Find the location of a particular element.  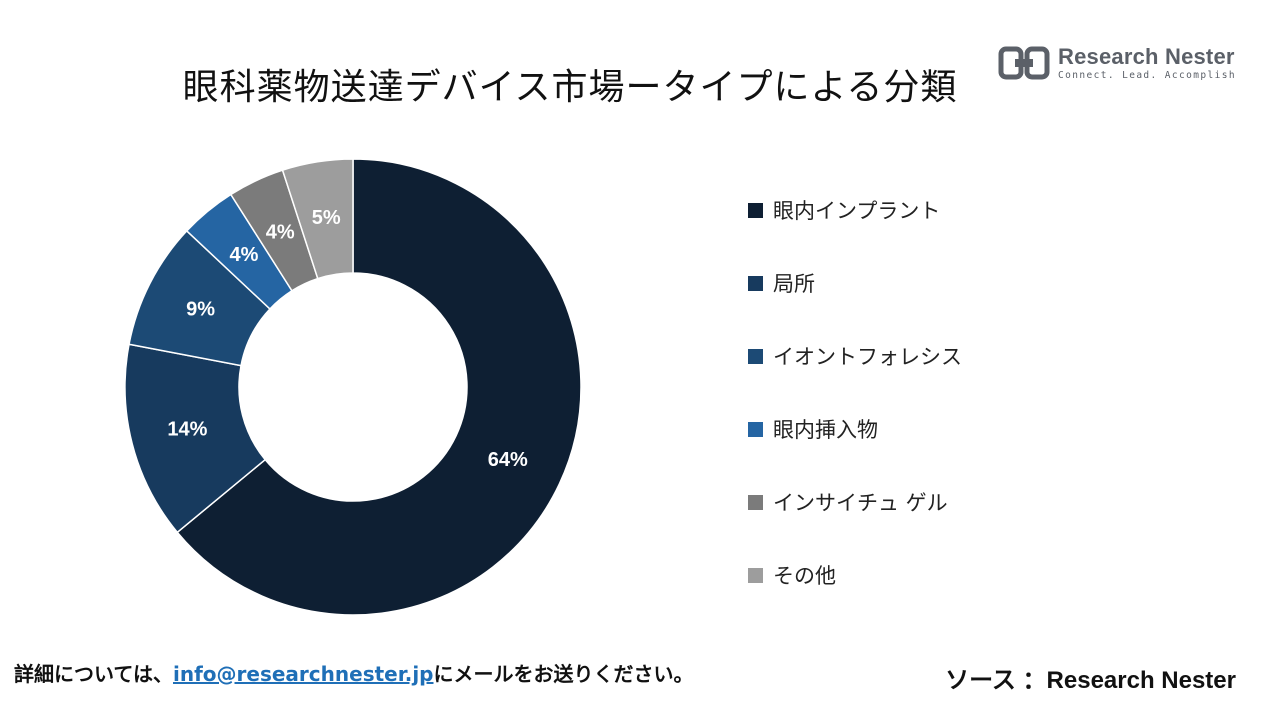

slice-data-label: 9% is located at coordinates (200, 309).